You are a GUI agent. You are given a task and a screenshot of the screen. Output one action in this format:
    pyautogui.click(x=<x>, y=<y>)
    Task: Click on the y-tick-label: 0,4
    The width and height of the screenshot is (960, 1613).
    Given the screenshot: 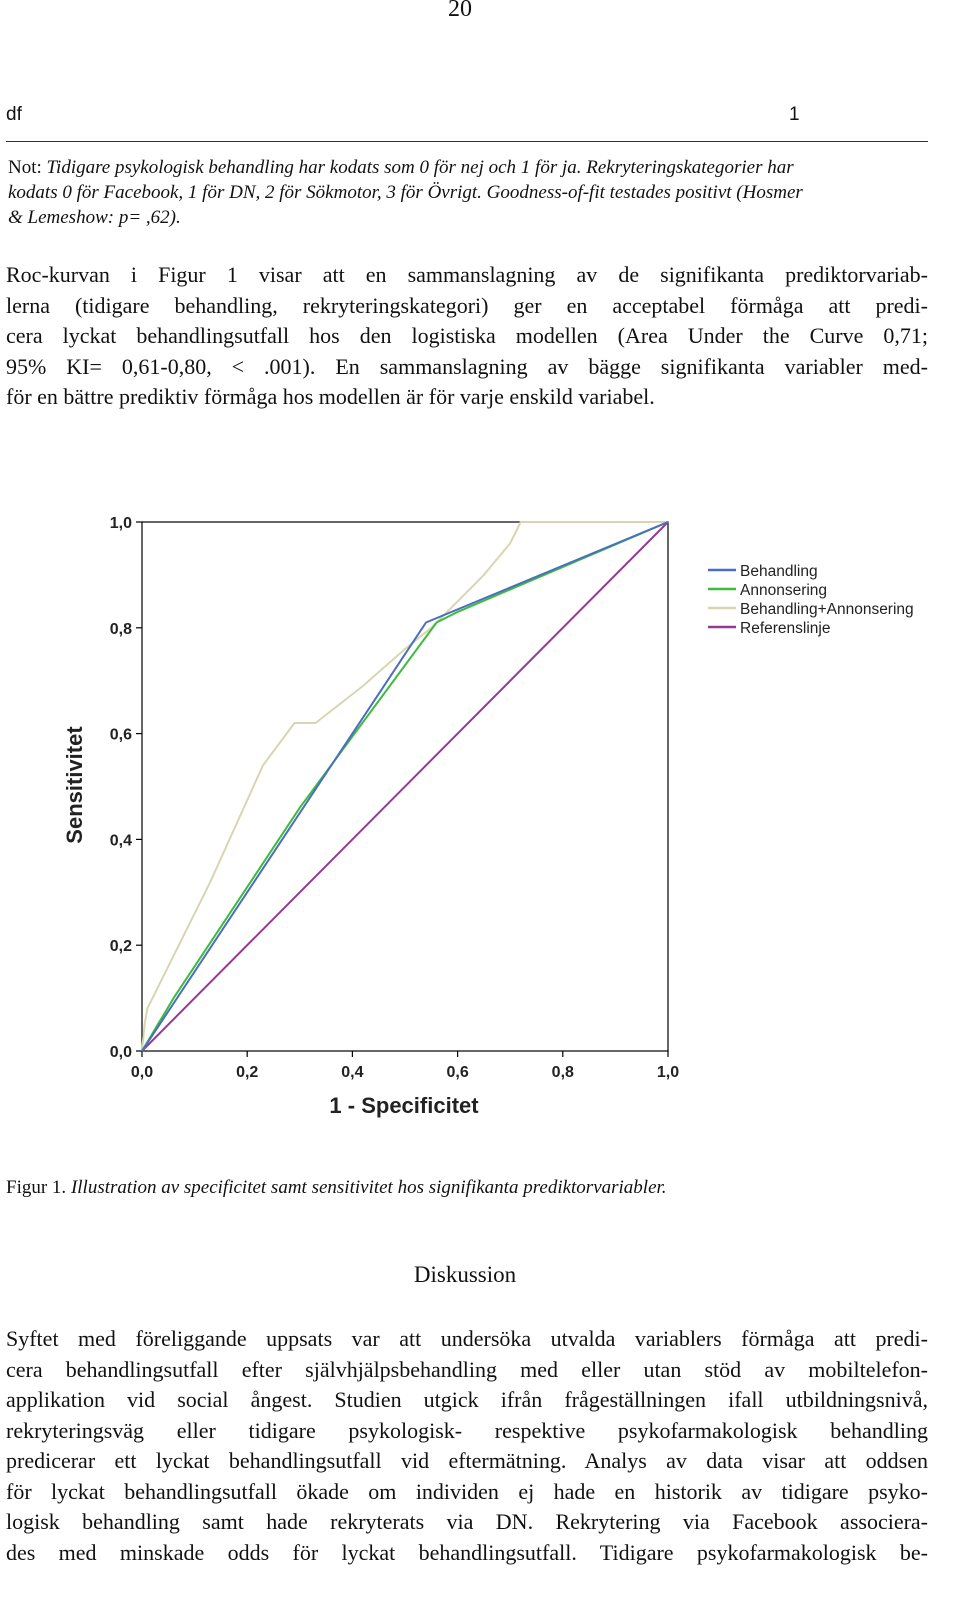 What is the action you would take?
    pyautogui.click(x=121, y=840)
    